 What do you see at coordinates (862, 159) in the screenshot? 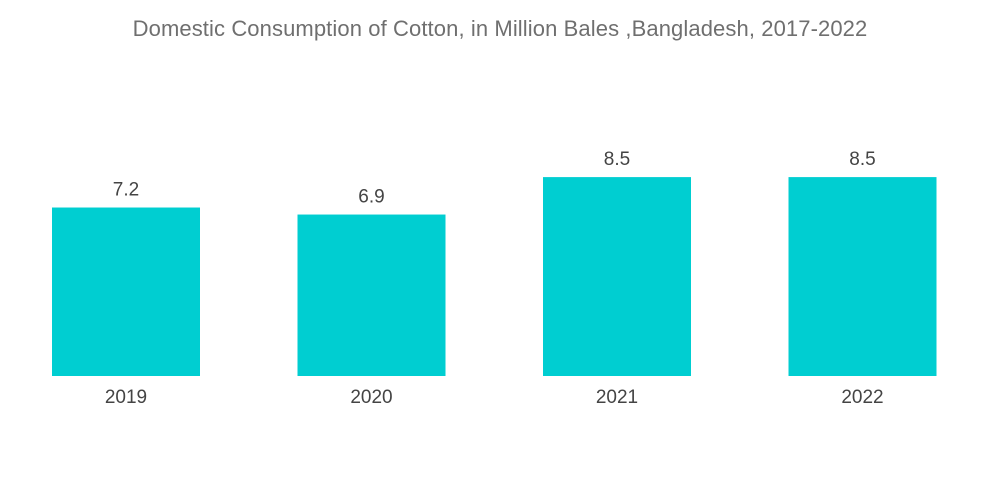
I see `value-label-2022: 8.5` at bounding box center [862, 159].